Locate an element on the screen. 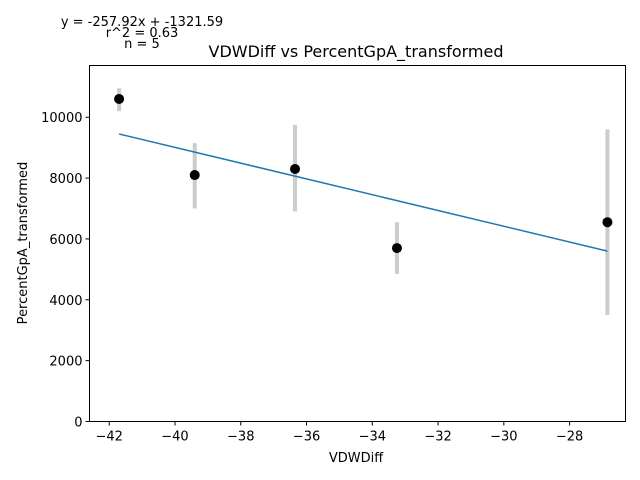 Image resolution: width=640 pixels, height=480 pixels. y-tick-label: 6000 is located at coordinates (65, 240).